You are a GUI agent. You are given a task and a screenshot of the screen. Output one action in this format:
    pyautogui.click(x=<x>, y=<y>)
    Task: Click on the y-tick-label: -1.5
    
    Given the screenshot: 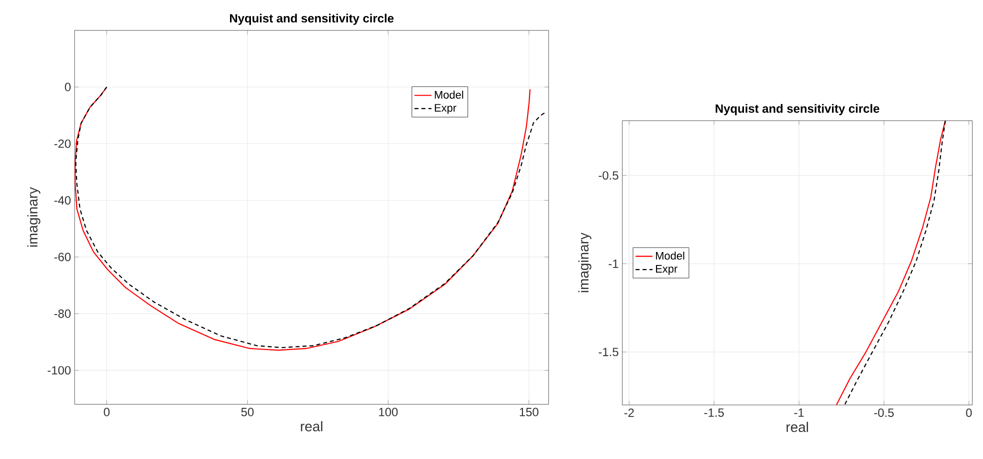 What is the action you would take?
    pyautogui.click(x=608, y=352)
    